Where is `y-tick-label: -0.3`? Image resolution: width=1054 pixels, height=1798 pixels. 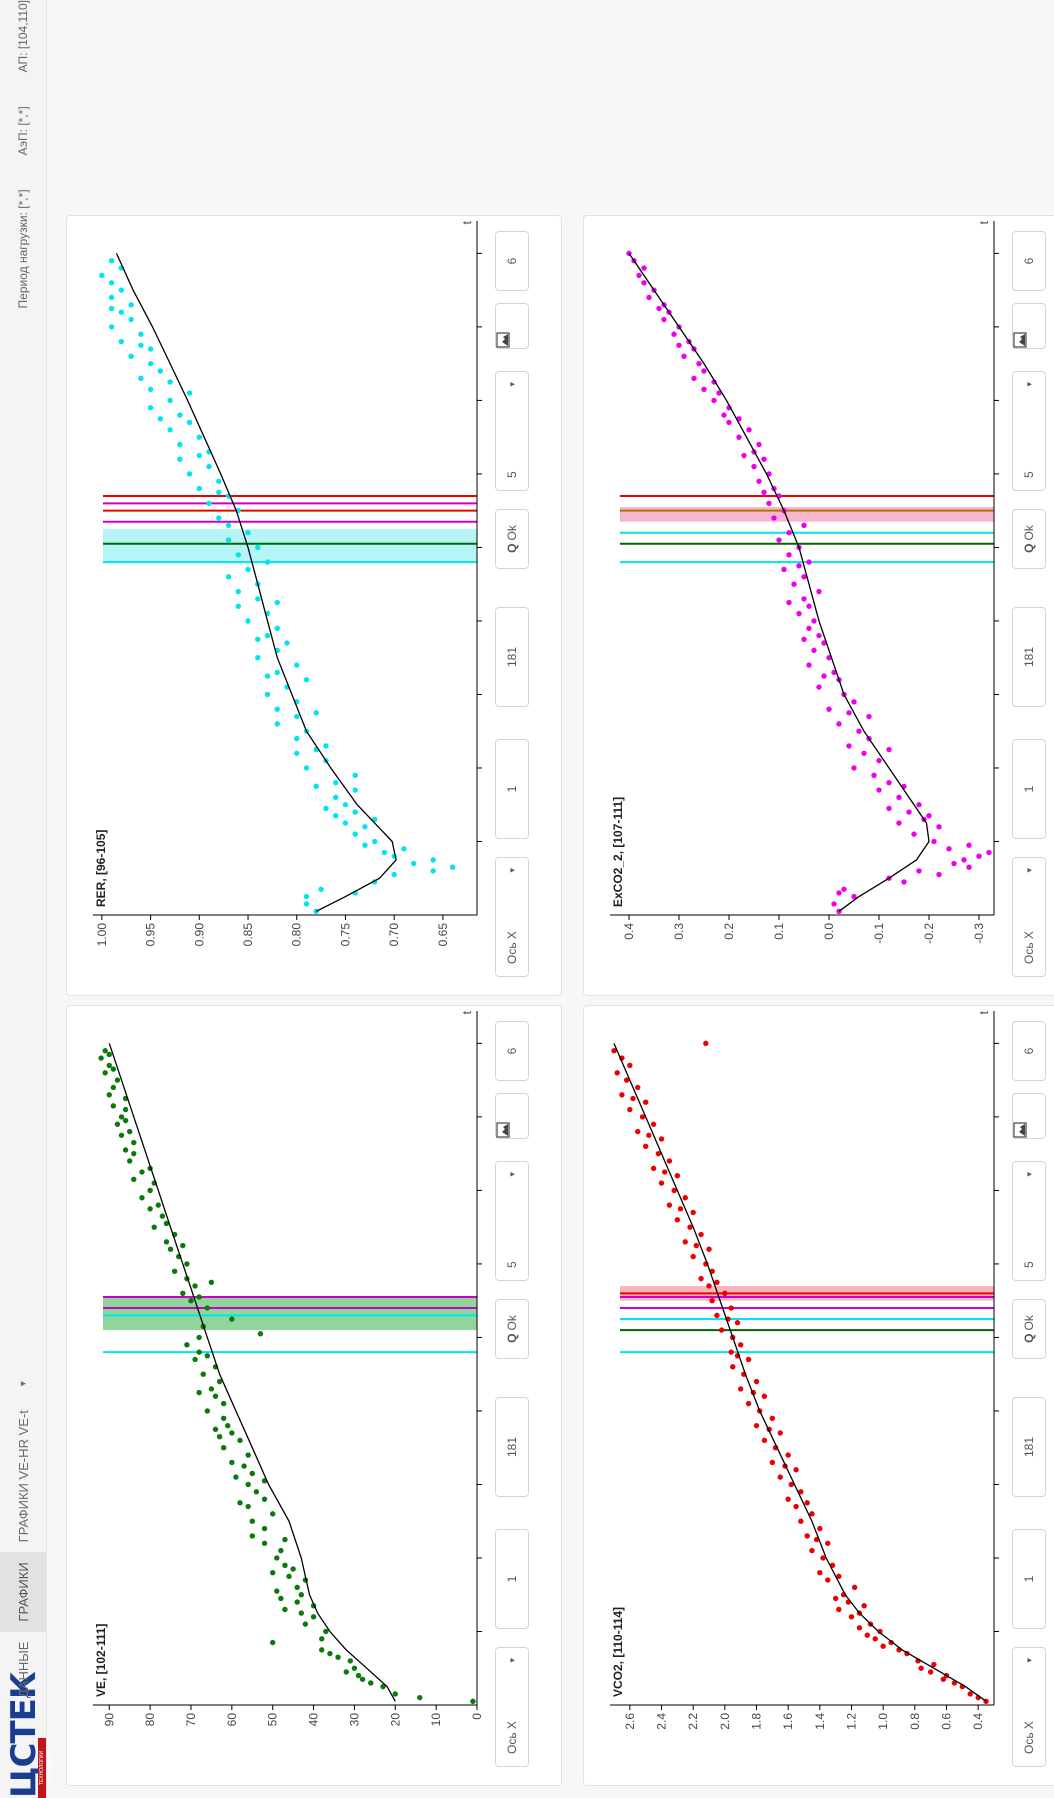
y-tick-label: -0.3 is located at coordinates (979, 933).